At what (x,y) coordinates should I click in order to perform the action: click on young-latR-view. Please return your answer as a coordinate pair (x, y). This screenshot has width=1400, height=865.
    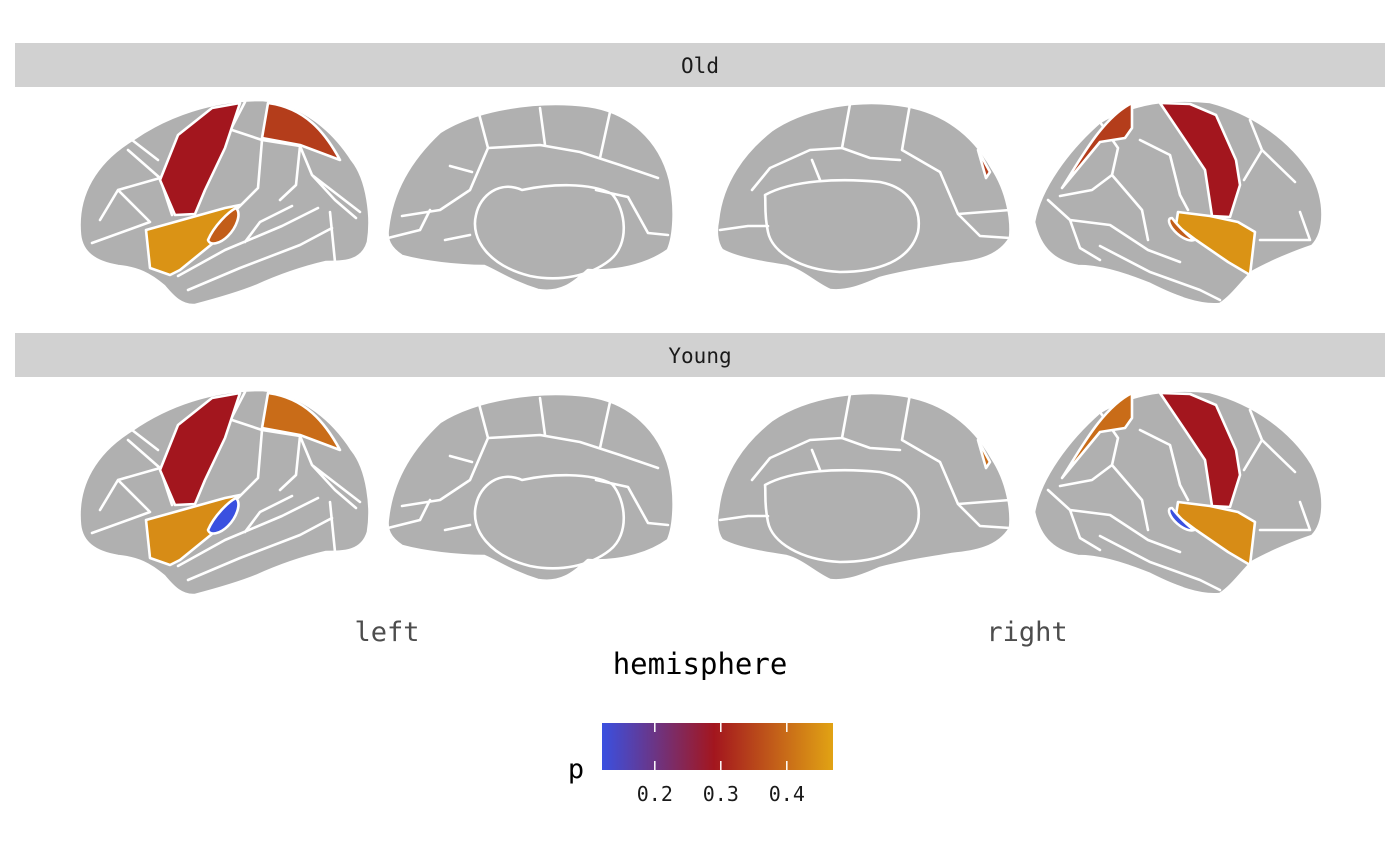
    Looking at the image, I should click on (1178, 492).